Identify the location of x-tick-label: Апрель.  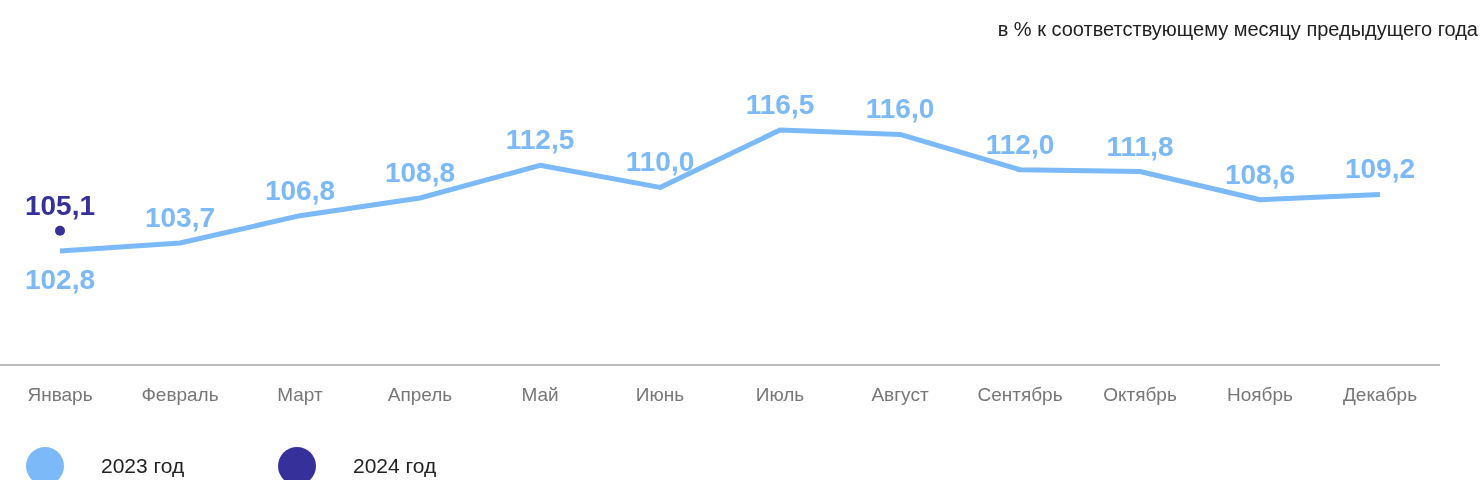
(420, 394).